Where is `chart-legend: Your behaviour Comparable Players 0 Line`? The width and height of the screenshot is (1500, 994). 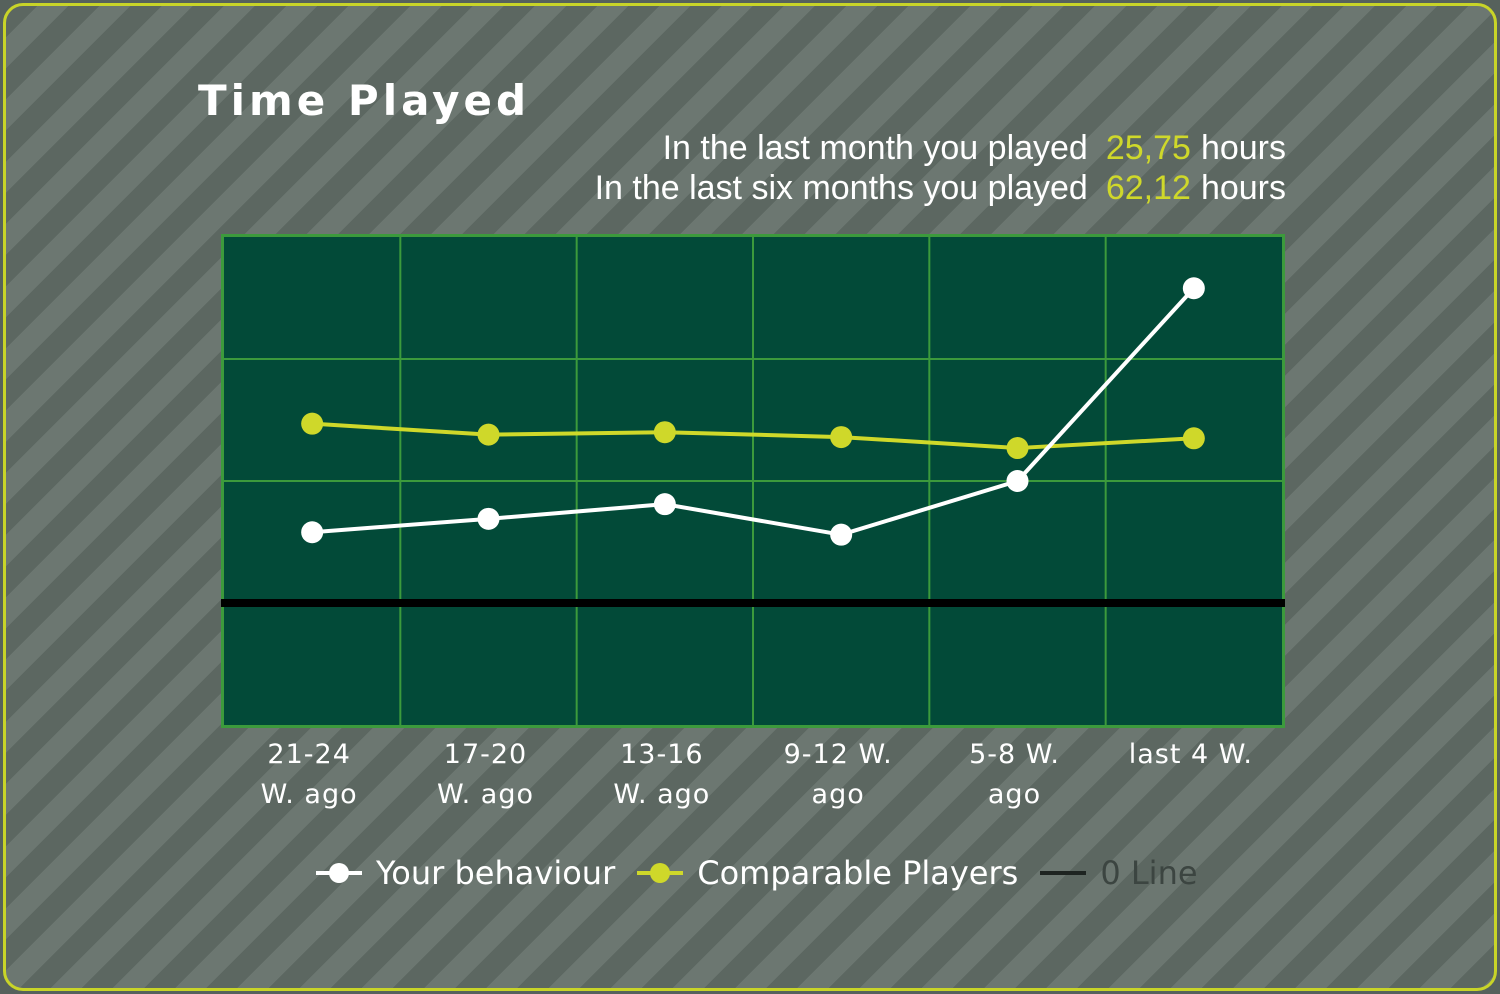
chart-legend: Your behaviour Comparable Players 0 Line is located at coordinates (768, 873).